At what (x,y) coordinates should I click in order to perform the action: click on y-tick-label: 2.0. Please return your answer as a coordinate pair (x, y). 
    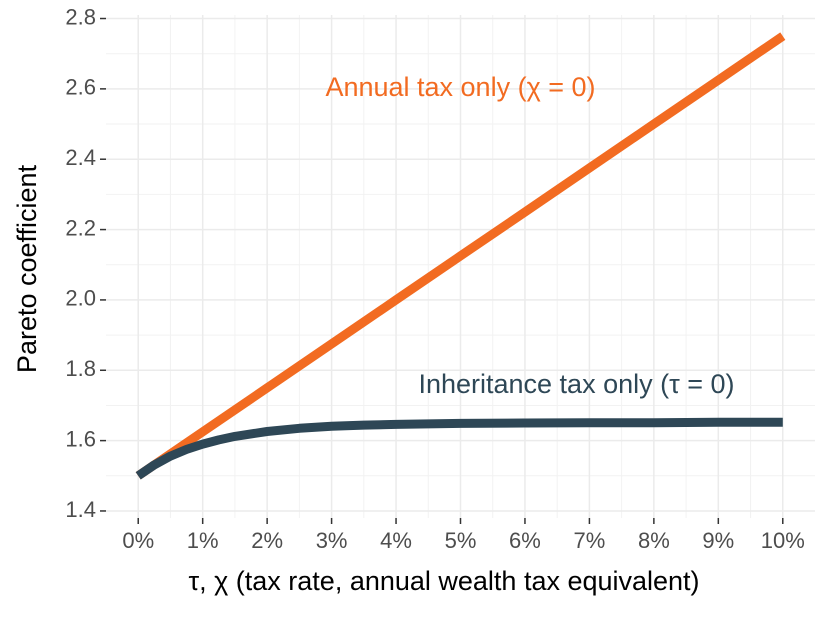
    Looking at the image, I should click on (80, 298).